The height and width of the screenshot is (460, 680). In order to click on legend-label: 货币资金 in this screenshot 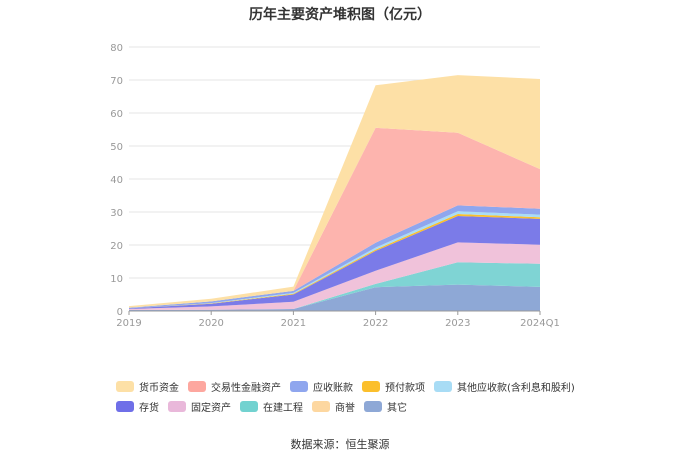, I will do `click(159, 388)`.